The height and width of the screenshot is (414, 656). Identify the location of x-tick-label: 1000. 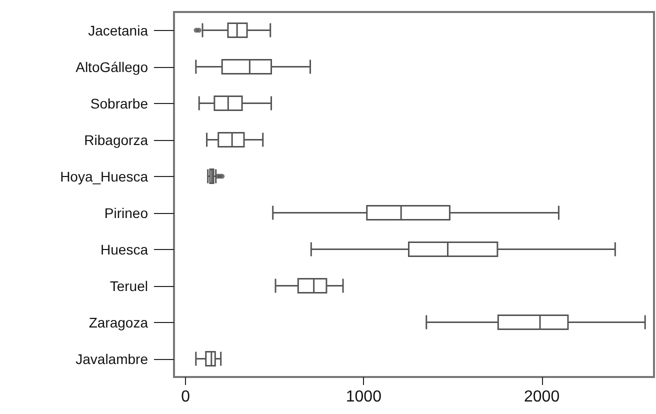
(364, 397).